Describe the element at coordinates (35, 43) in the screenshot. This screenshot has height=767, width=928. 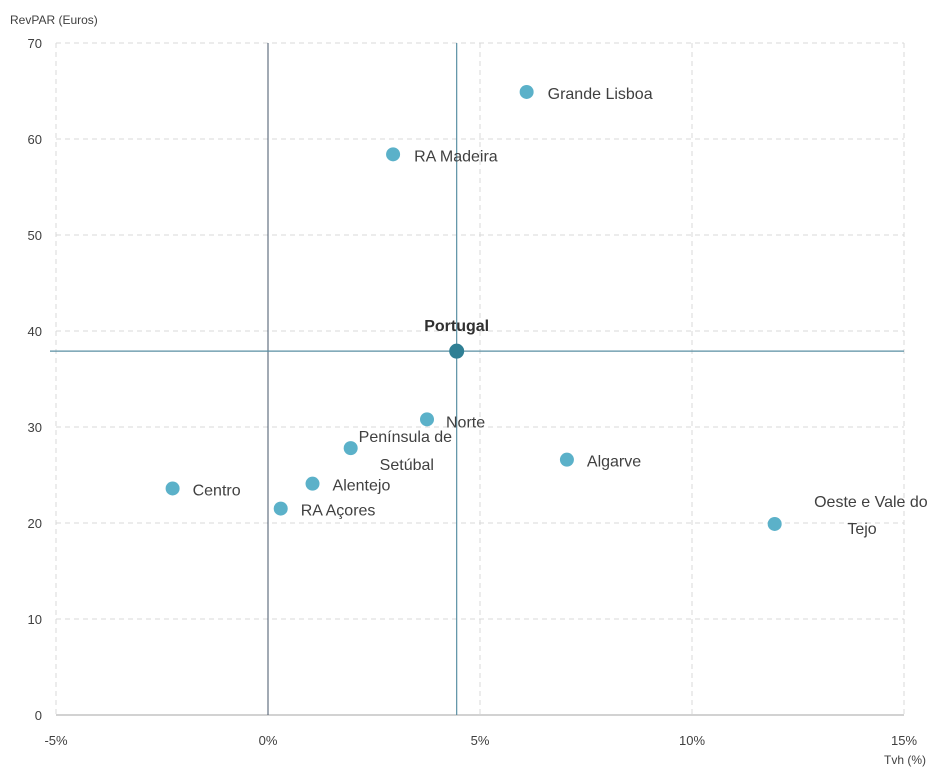
I see `y-tick-label: 70` at that location.